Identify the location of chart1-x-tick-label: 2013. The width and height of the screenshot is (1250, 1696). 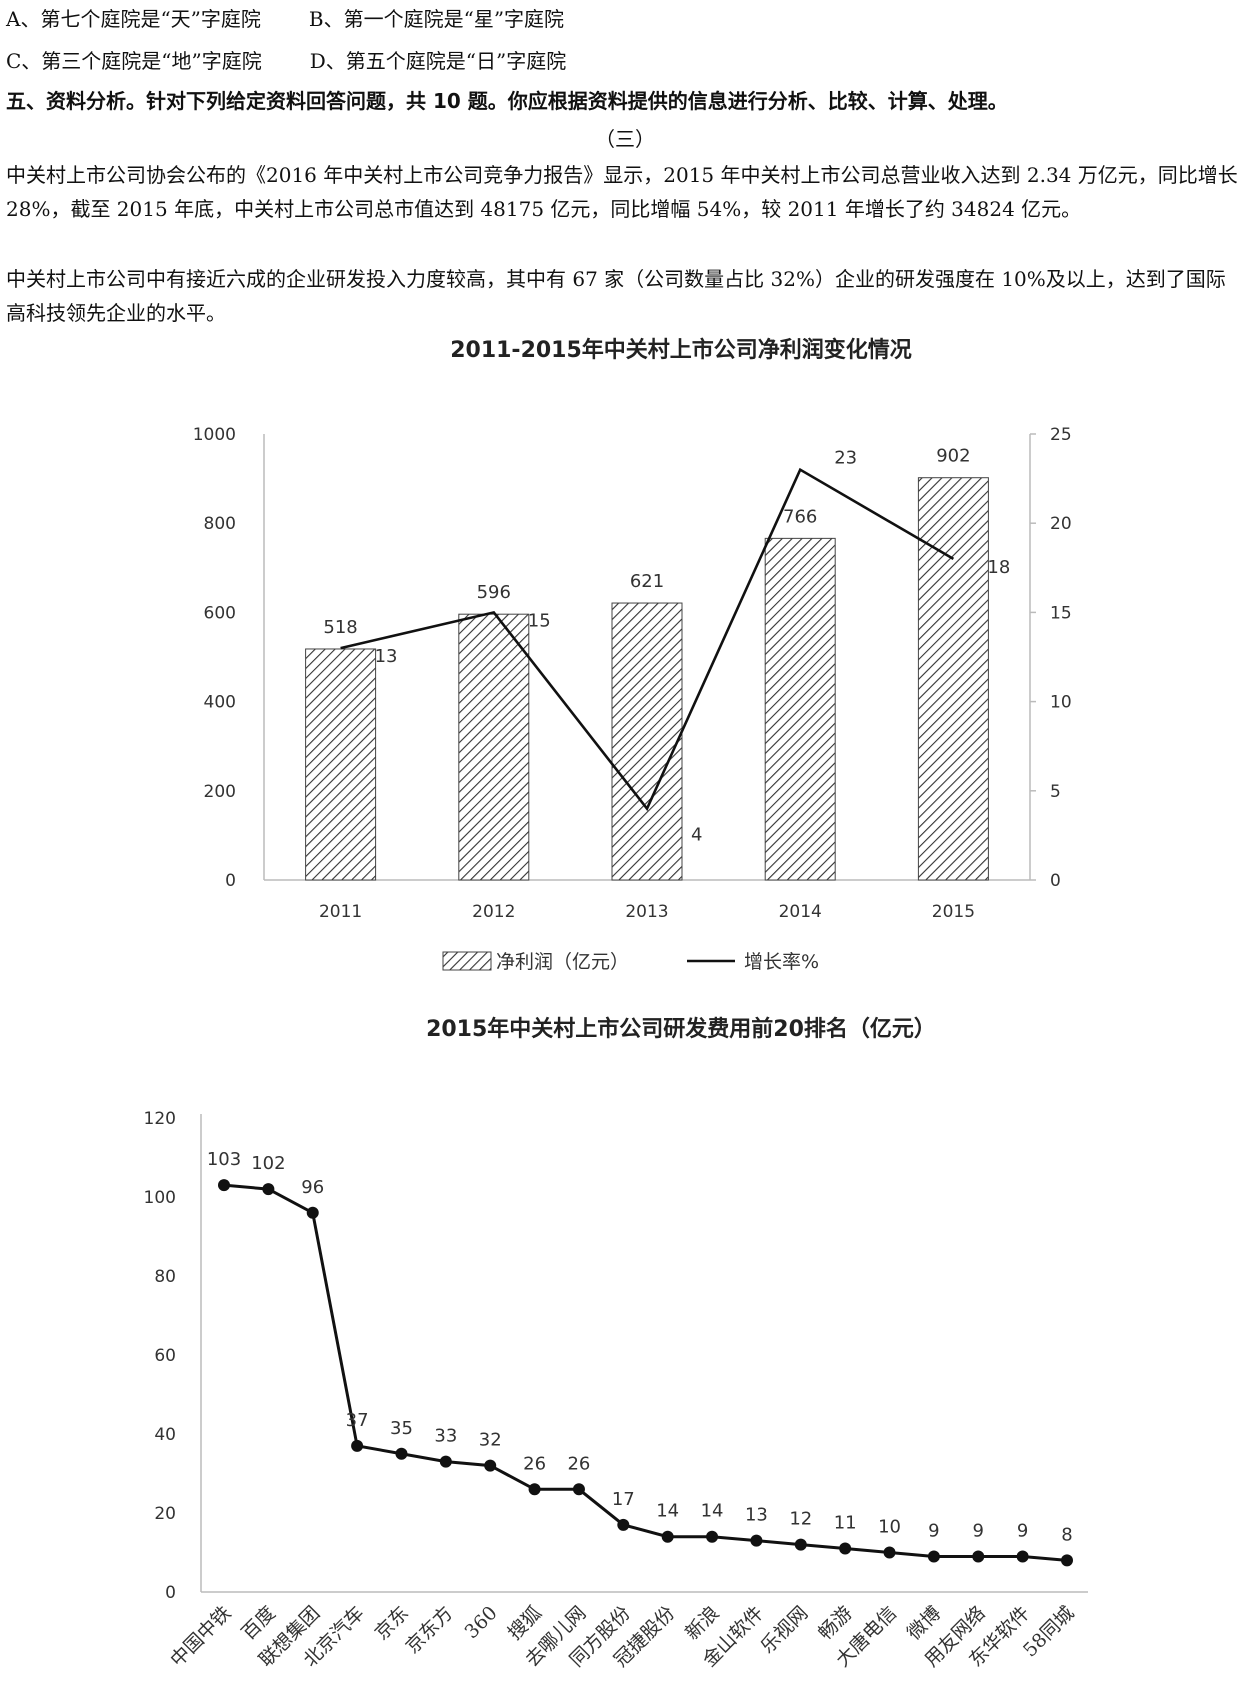
(646, 912).